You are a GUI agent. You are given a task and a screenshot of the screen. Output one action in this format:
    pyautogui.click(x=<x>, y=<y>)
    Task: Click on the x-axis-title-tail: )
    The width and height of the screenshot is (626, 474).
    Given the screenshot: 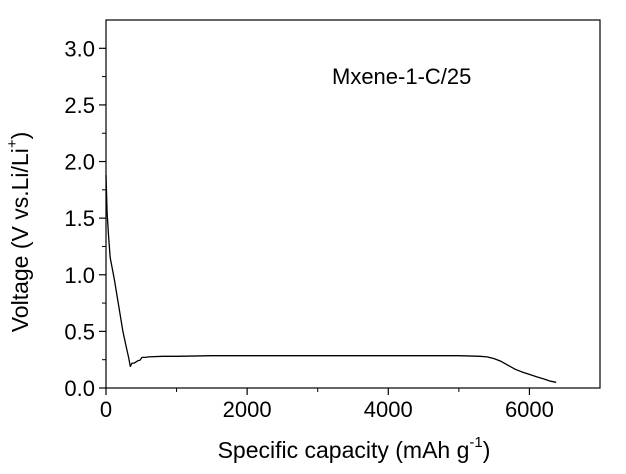 What is the action you would take?
    pyautogui.click(x=487, y=450)
    